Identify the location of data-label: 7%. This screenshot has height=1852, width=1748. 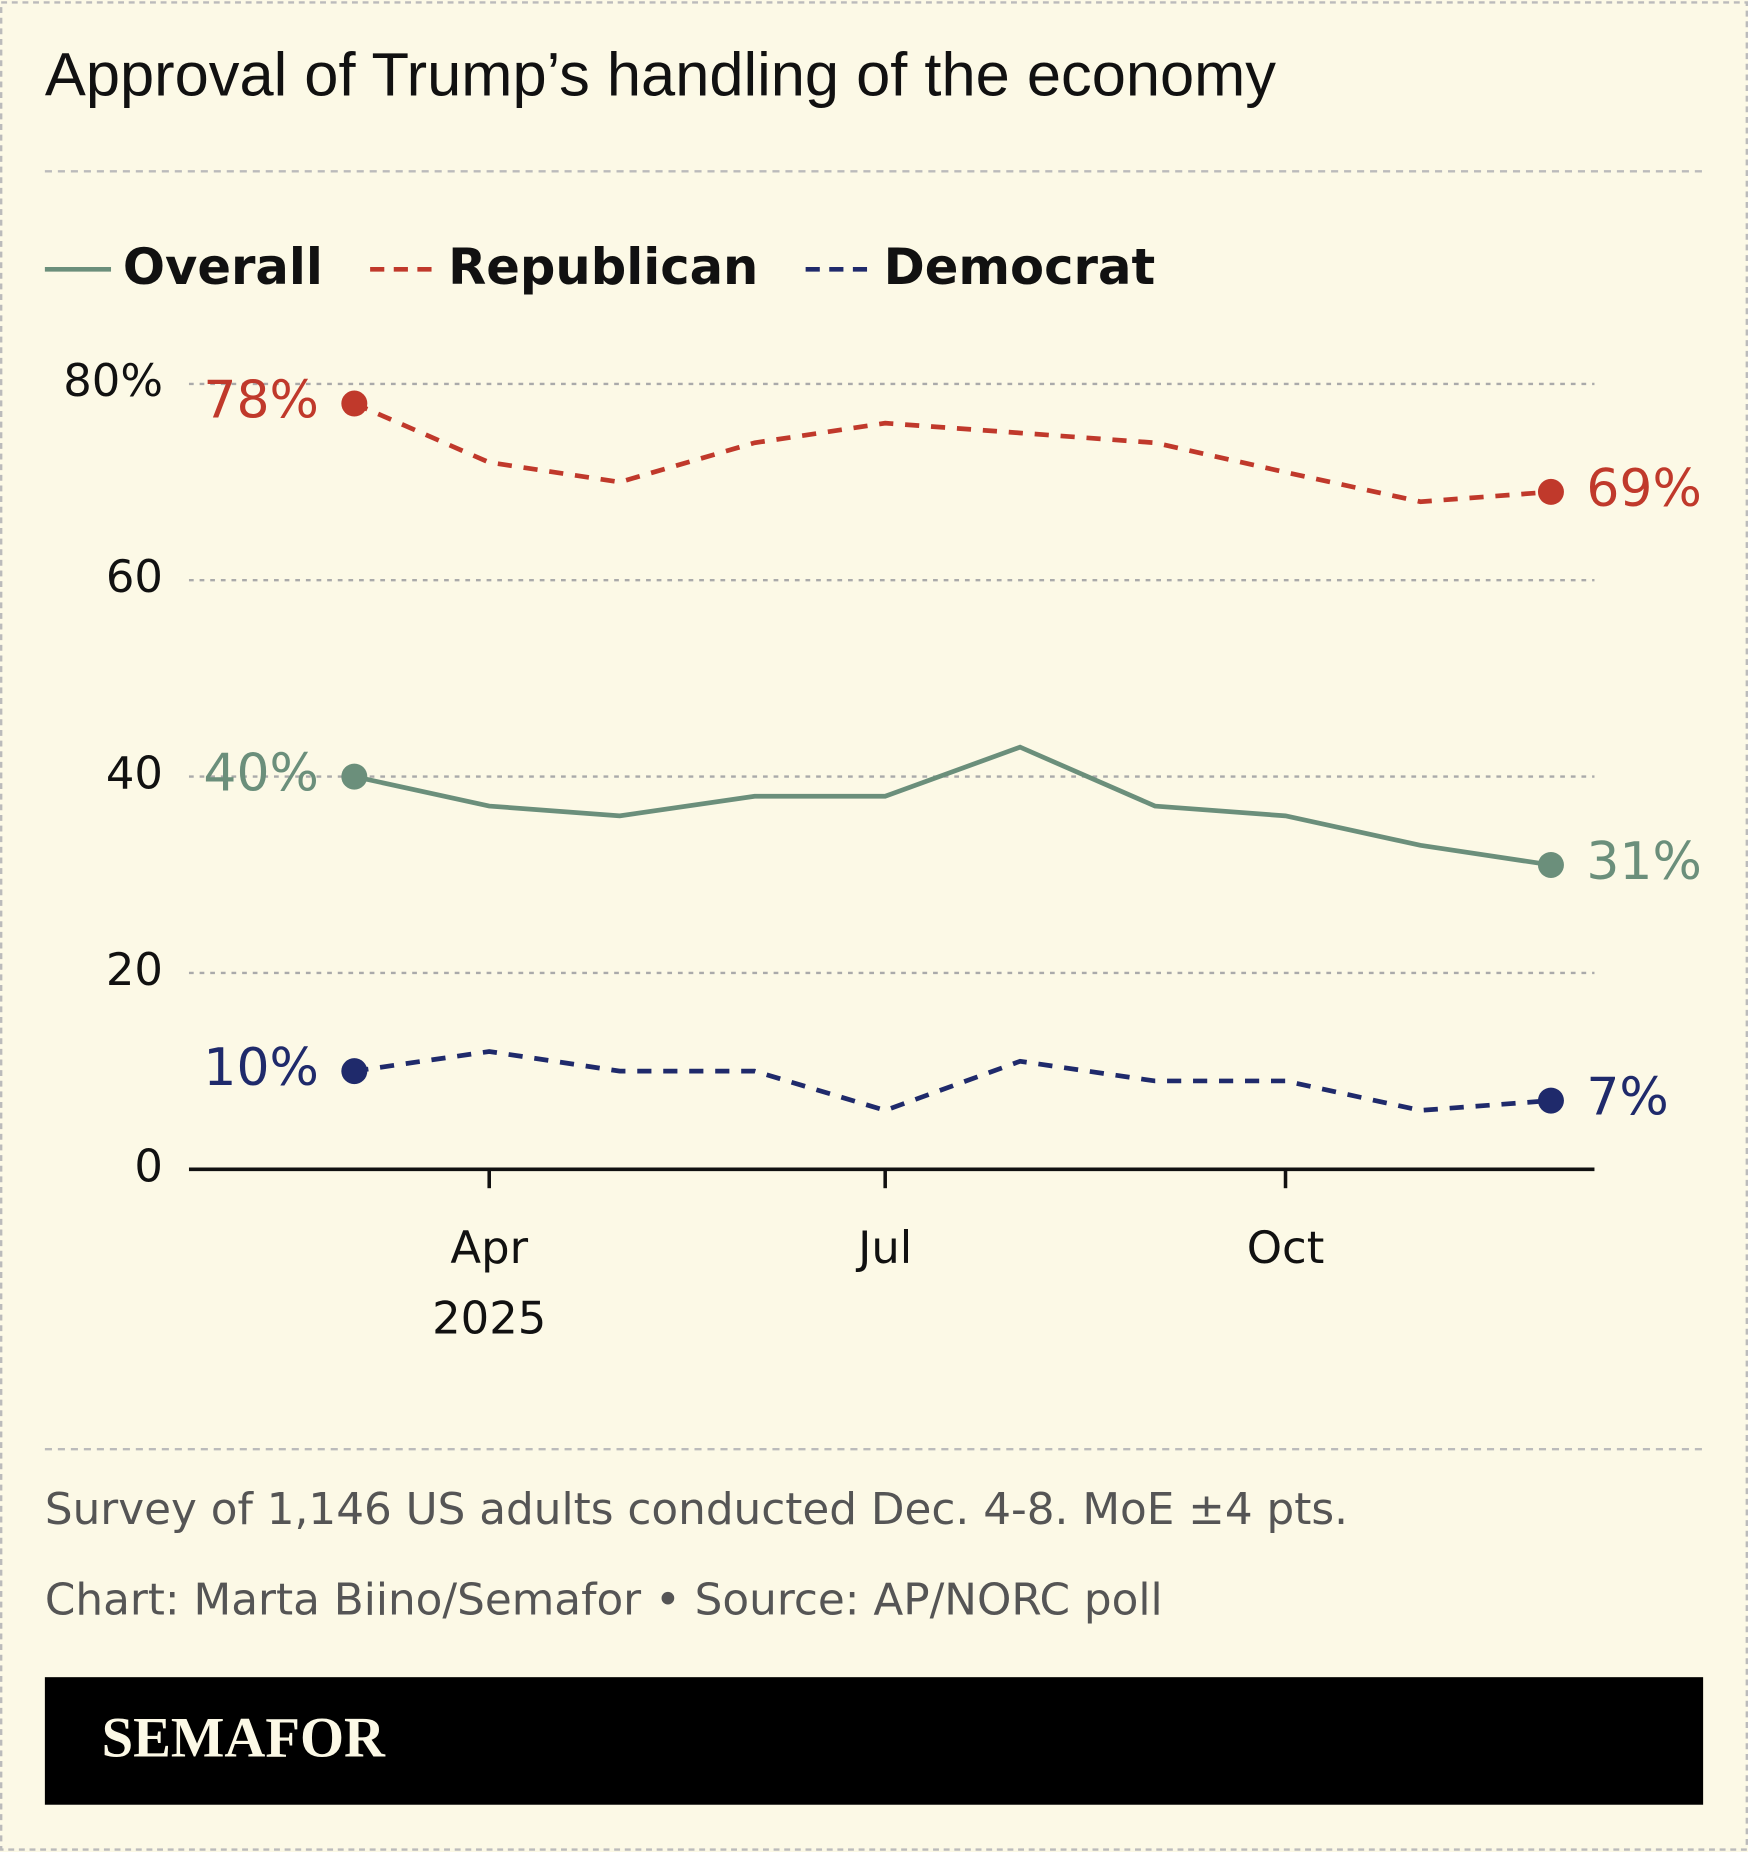
(1627, 1098).